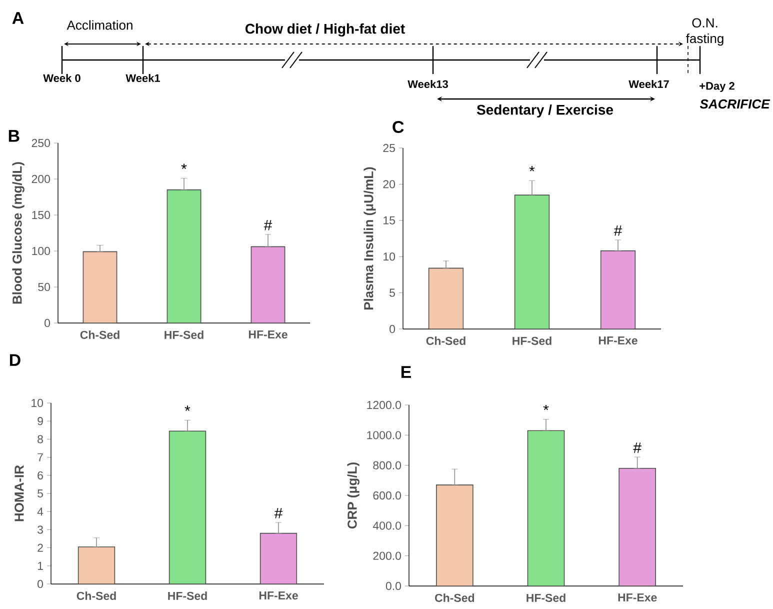 The height and width of the screenshot is (609, 773). Describe the element at coordinates (406, 372) in the screenshot. I see `chart-title: E` at that location.